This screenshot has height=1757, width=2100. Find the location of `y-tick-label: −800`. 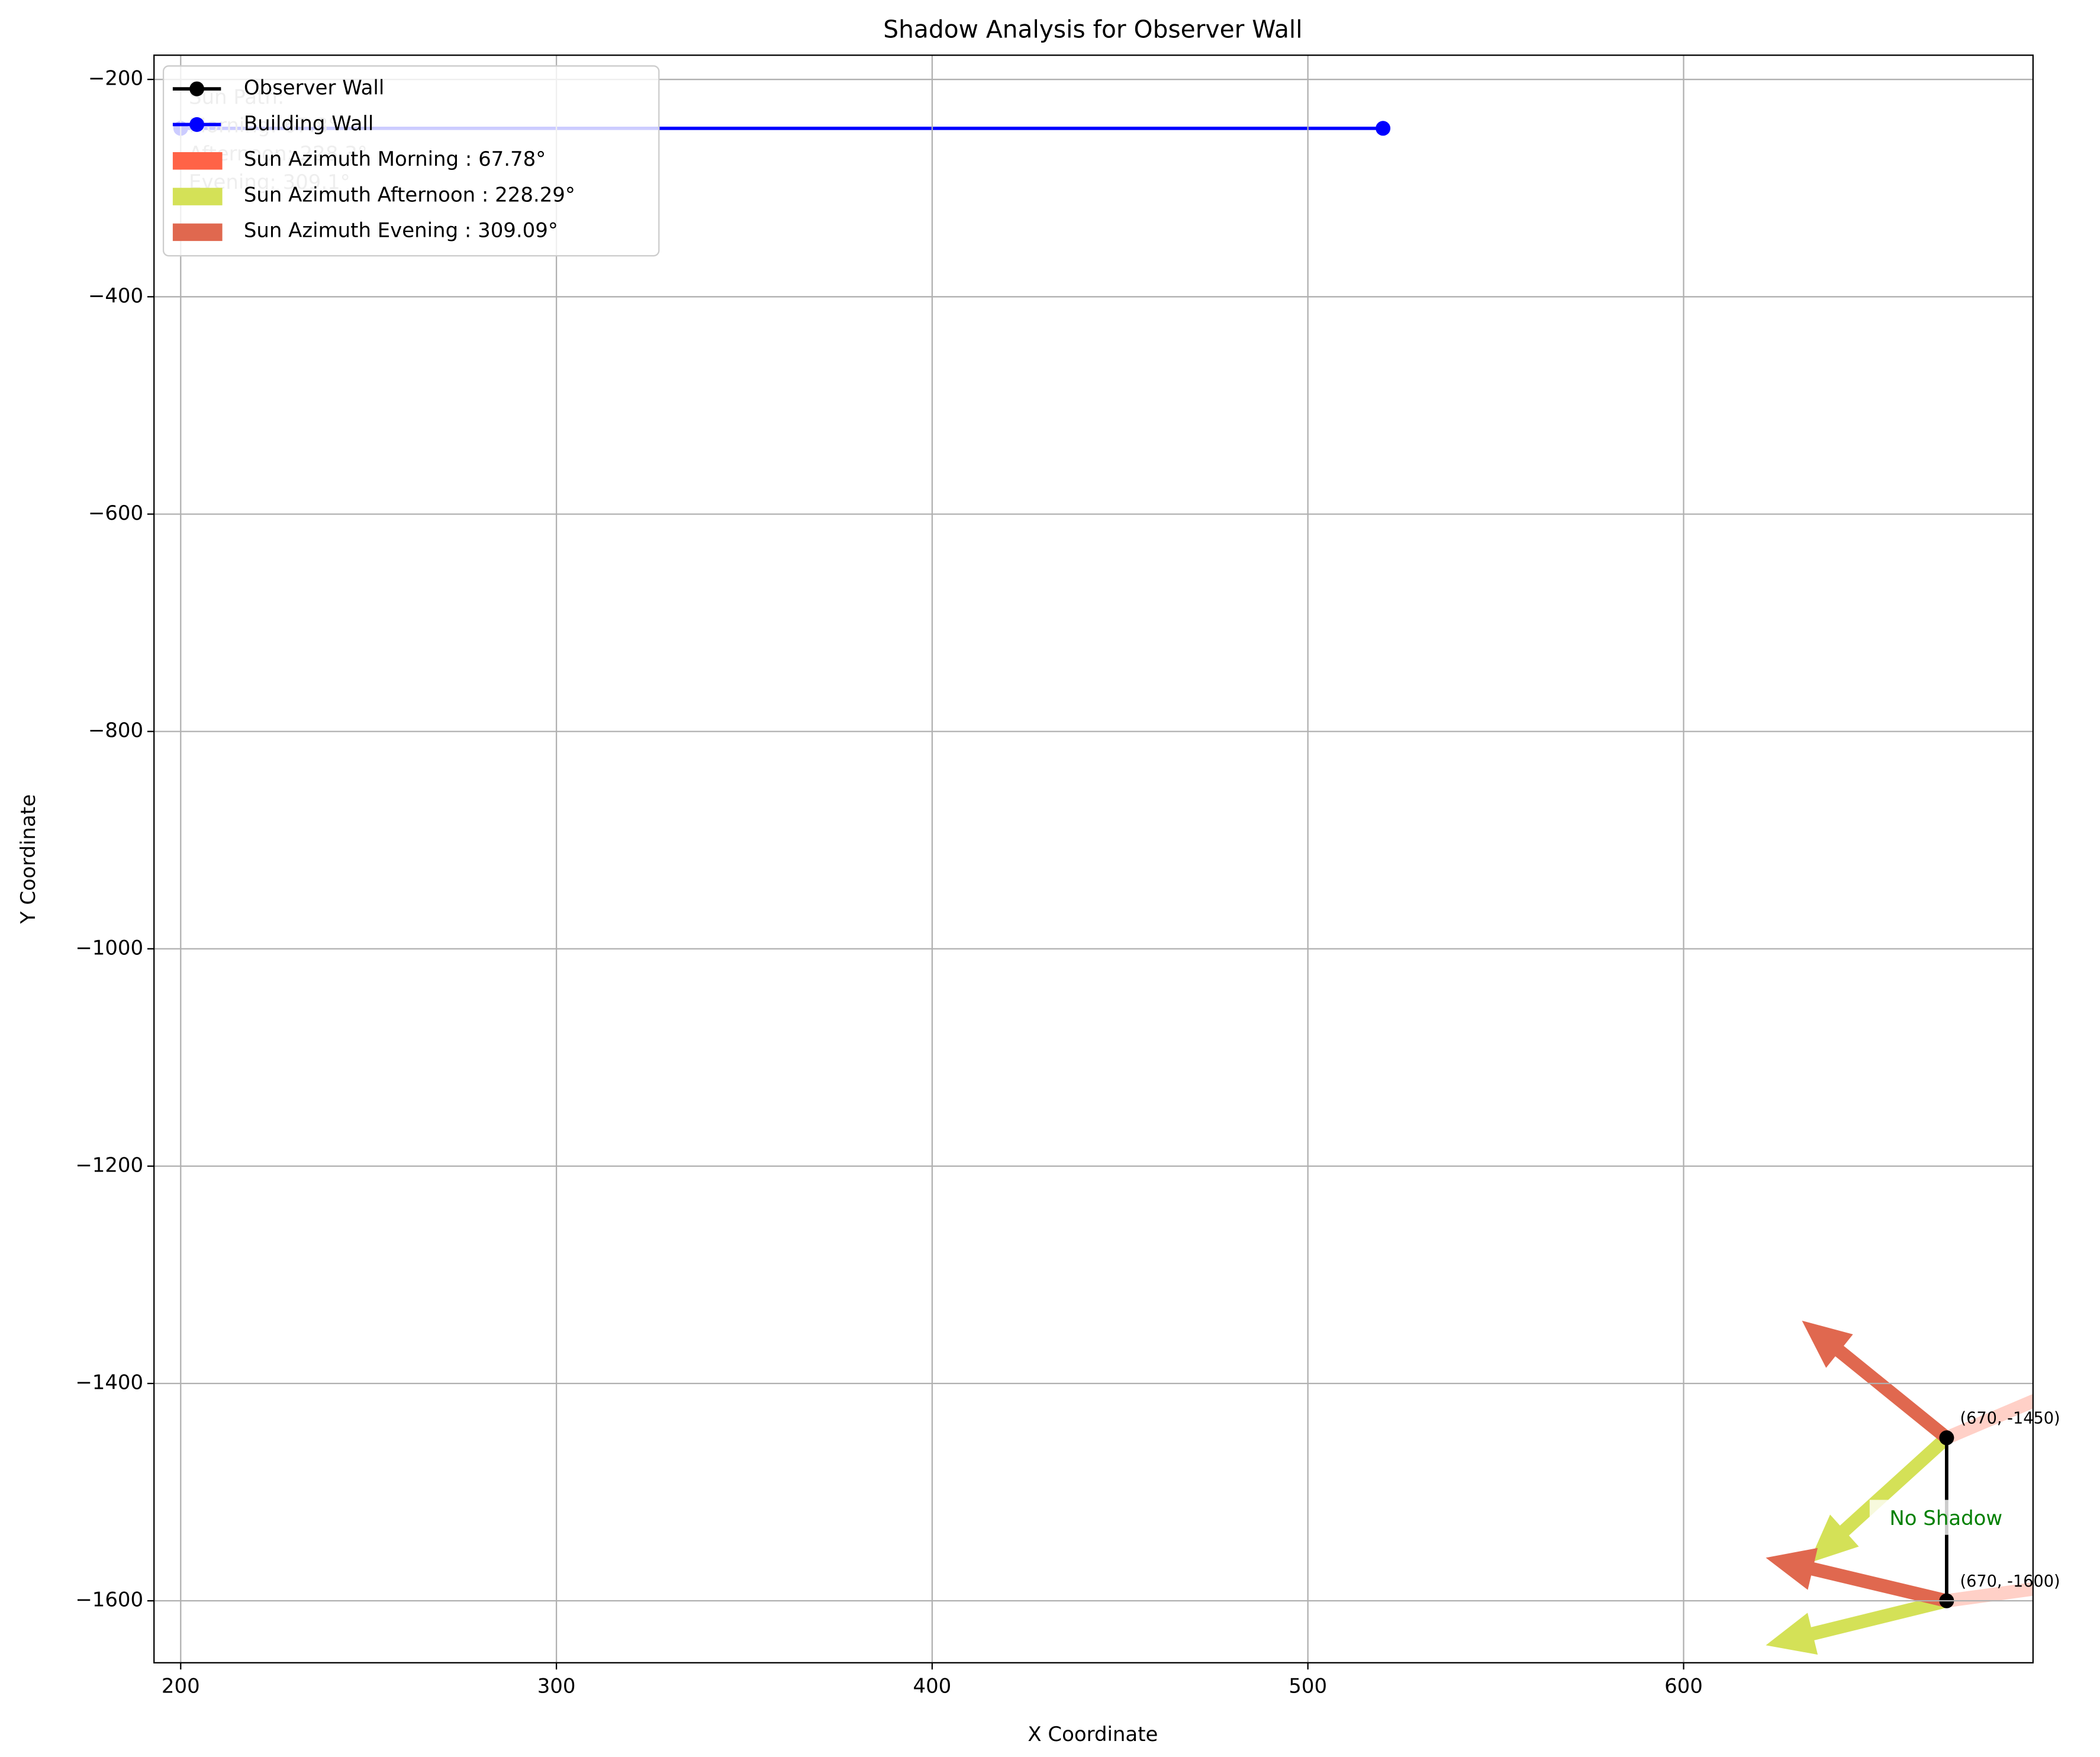

y-tick-label: −800 is located at coordinates (115, 730).